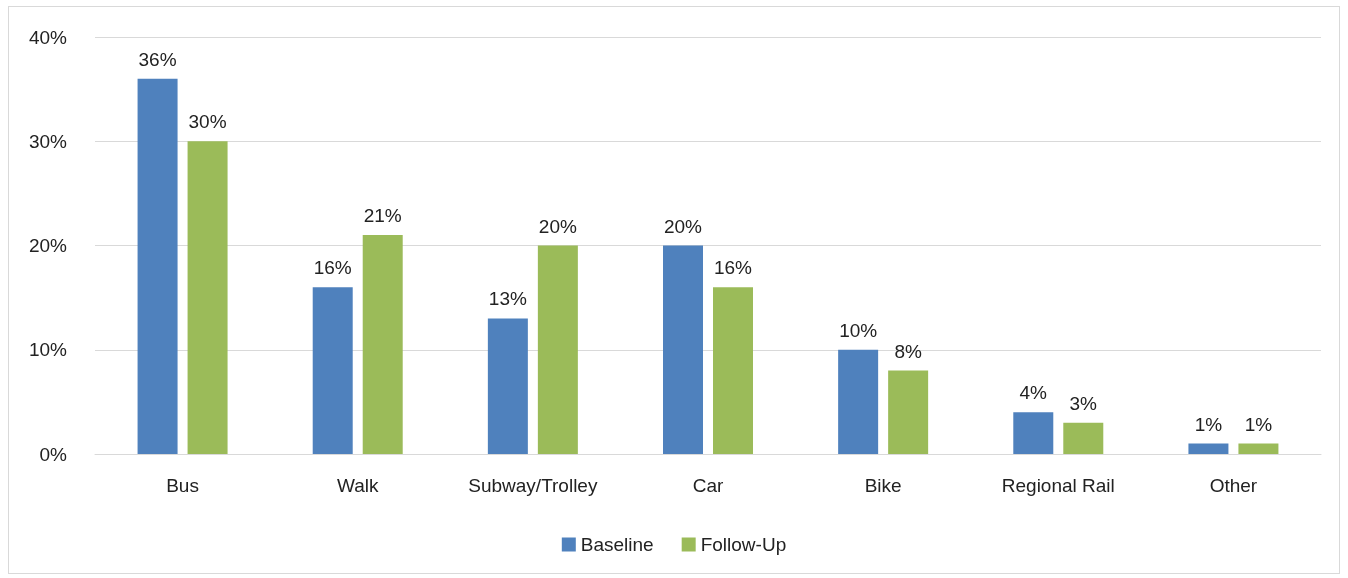 This screenshot has width=1348, height=578. What do you see at coordinates (1033, 393) in the screenshot?
I see `data-label: 4%` at bounding box center [1033, 393].